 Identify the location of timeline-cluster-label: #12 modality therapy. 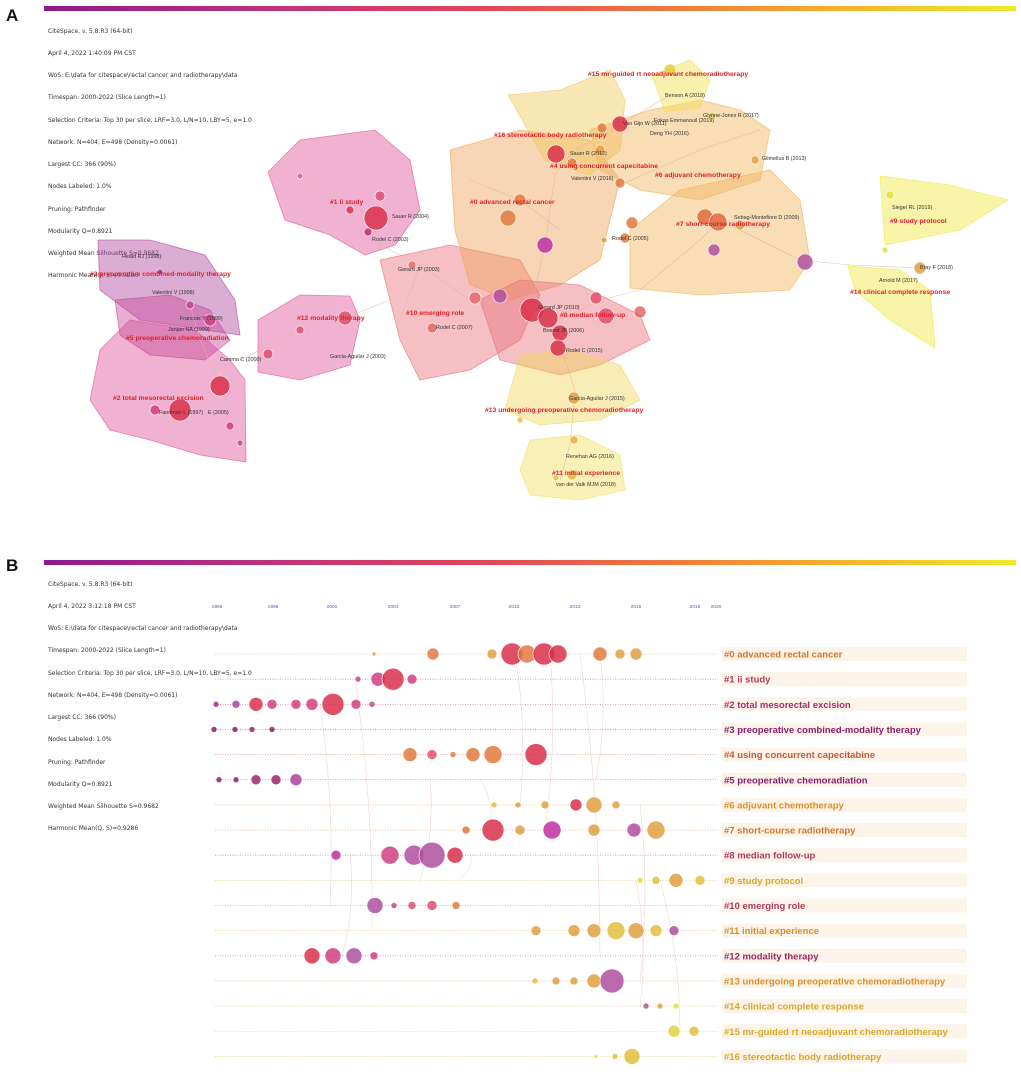
(771, 956).